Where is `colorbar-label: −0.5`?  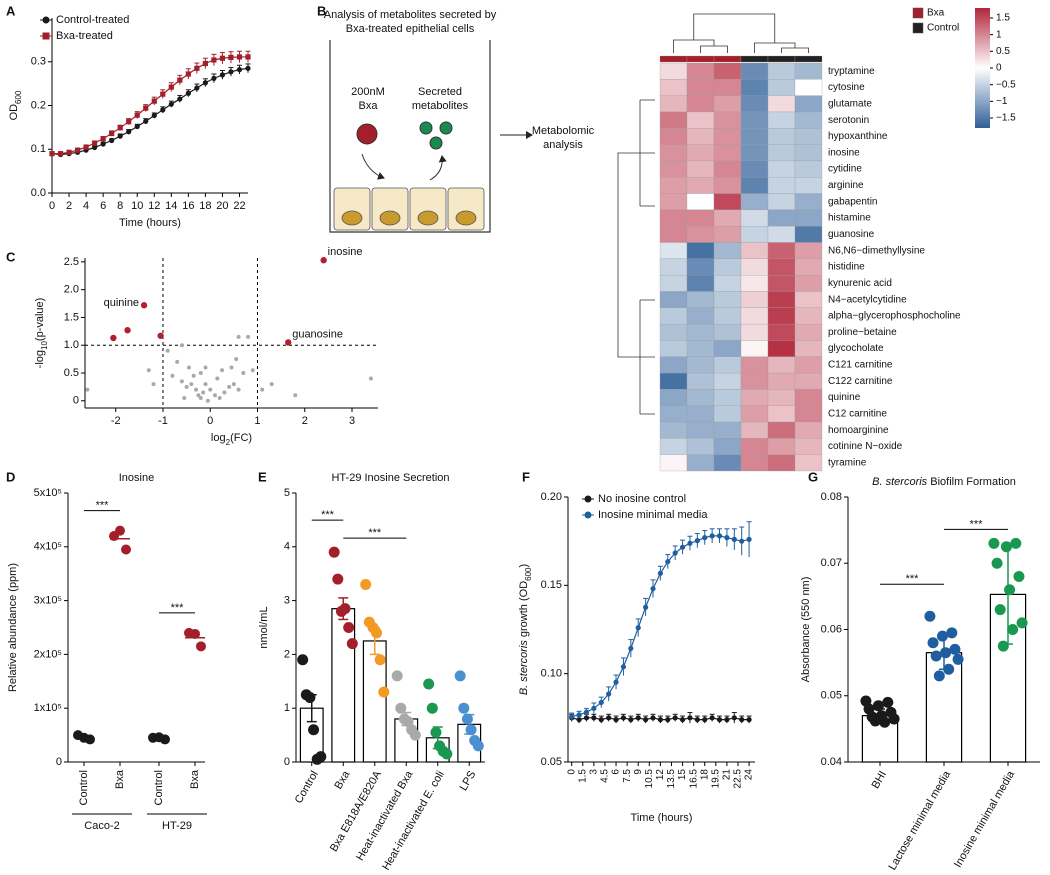
colorbar-label: −0.5 is located at coordinates (1006, 84).